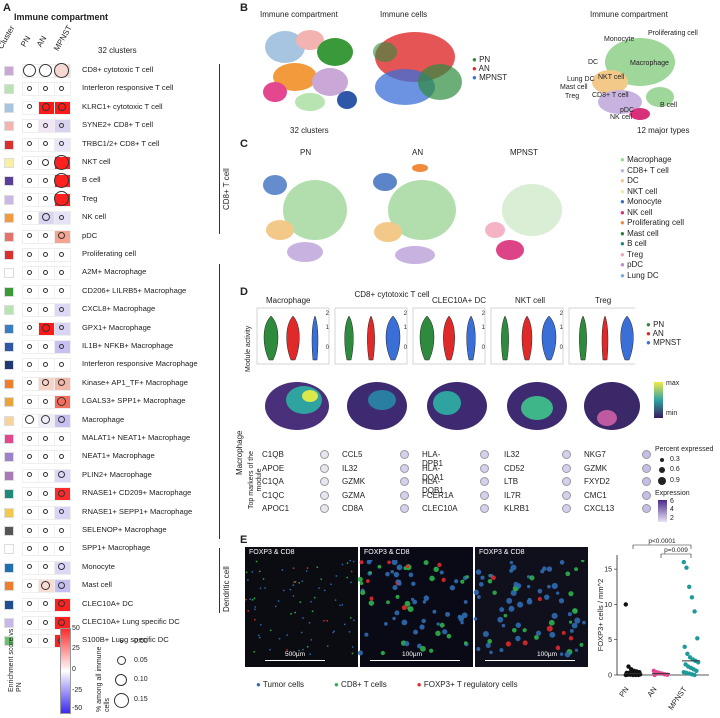 This screenshot has width=720, height=718. Describe the element at coordinates (406, 328) in the screenshot. I see `violin-ytick: 1` at that location.